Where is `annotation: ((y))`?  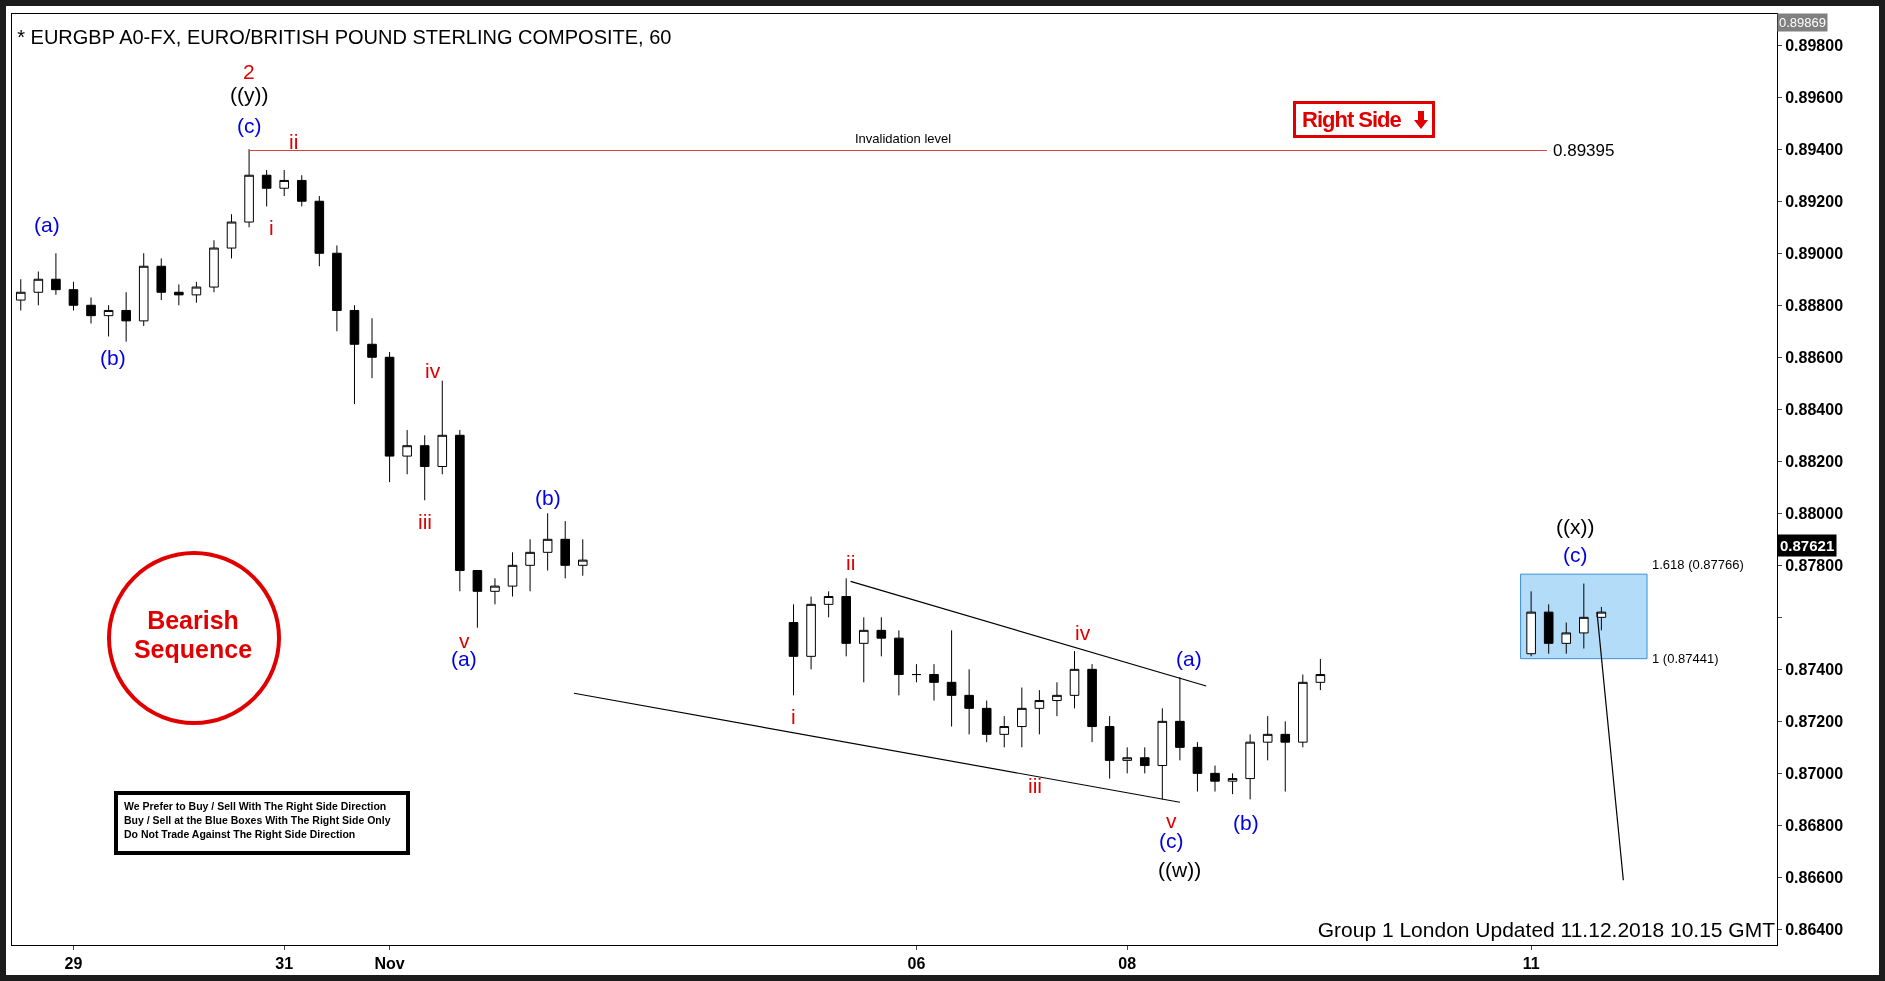
annotation: ((y)) is located at coordinates (249, 94).